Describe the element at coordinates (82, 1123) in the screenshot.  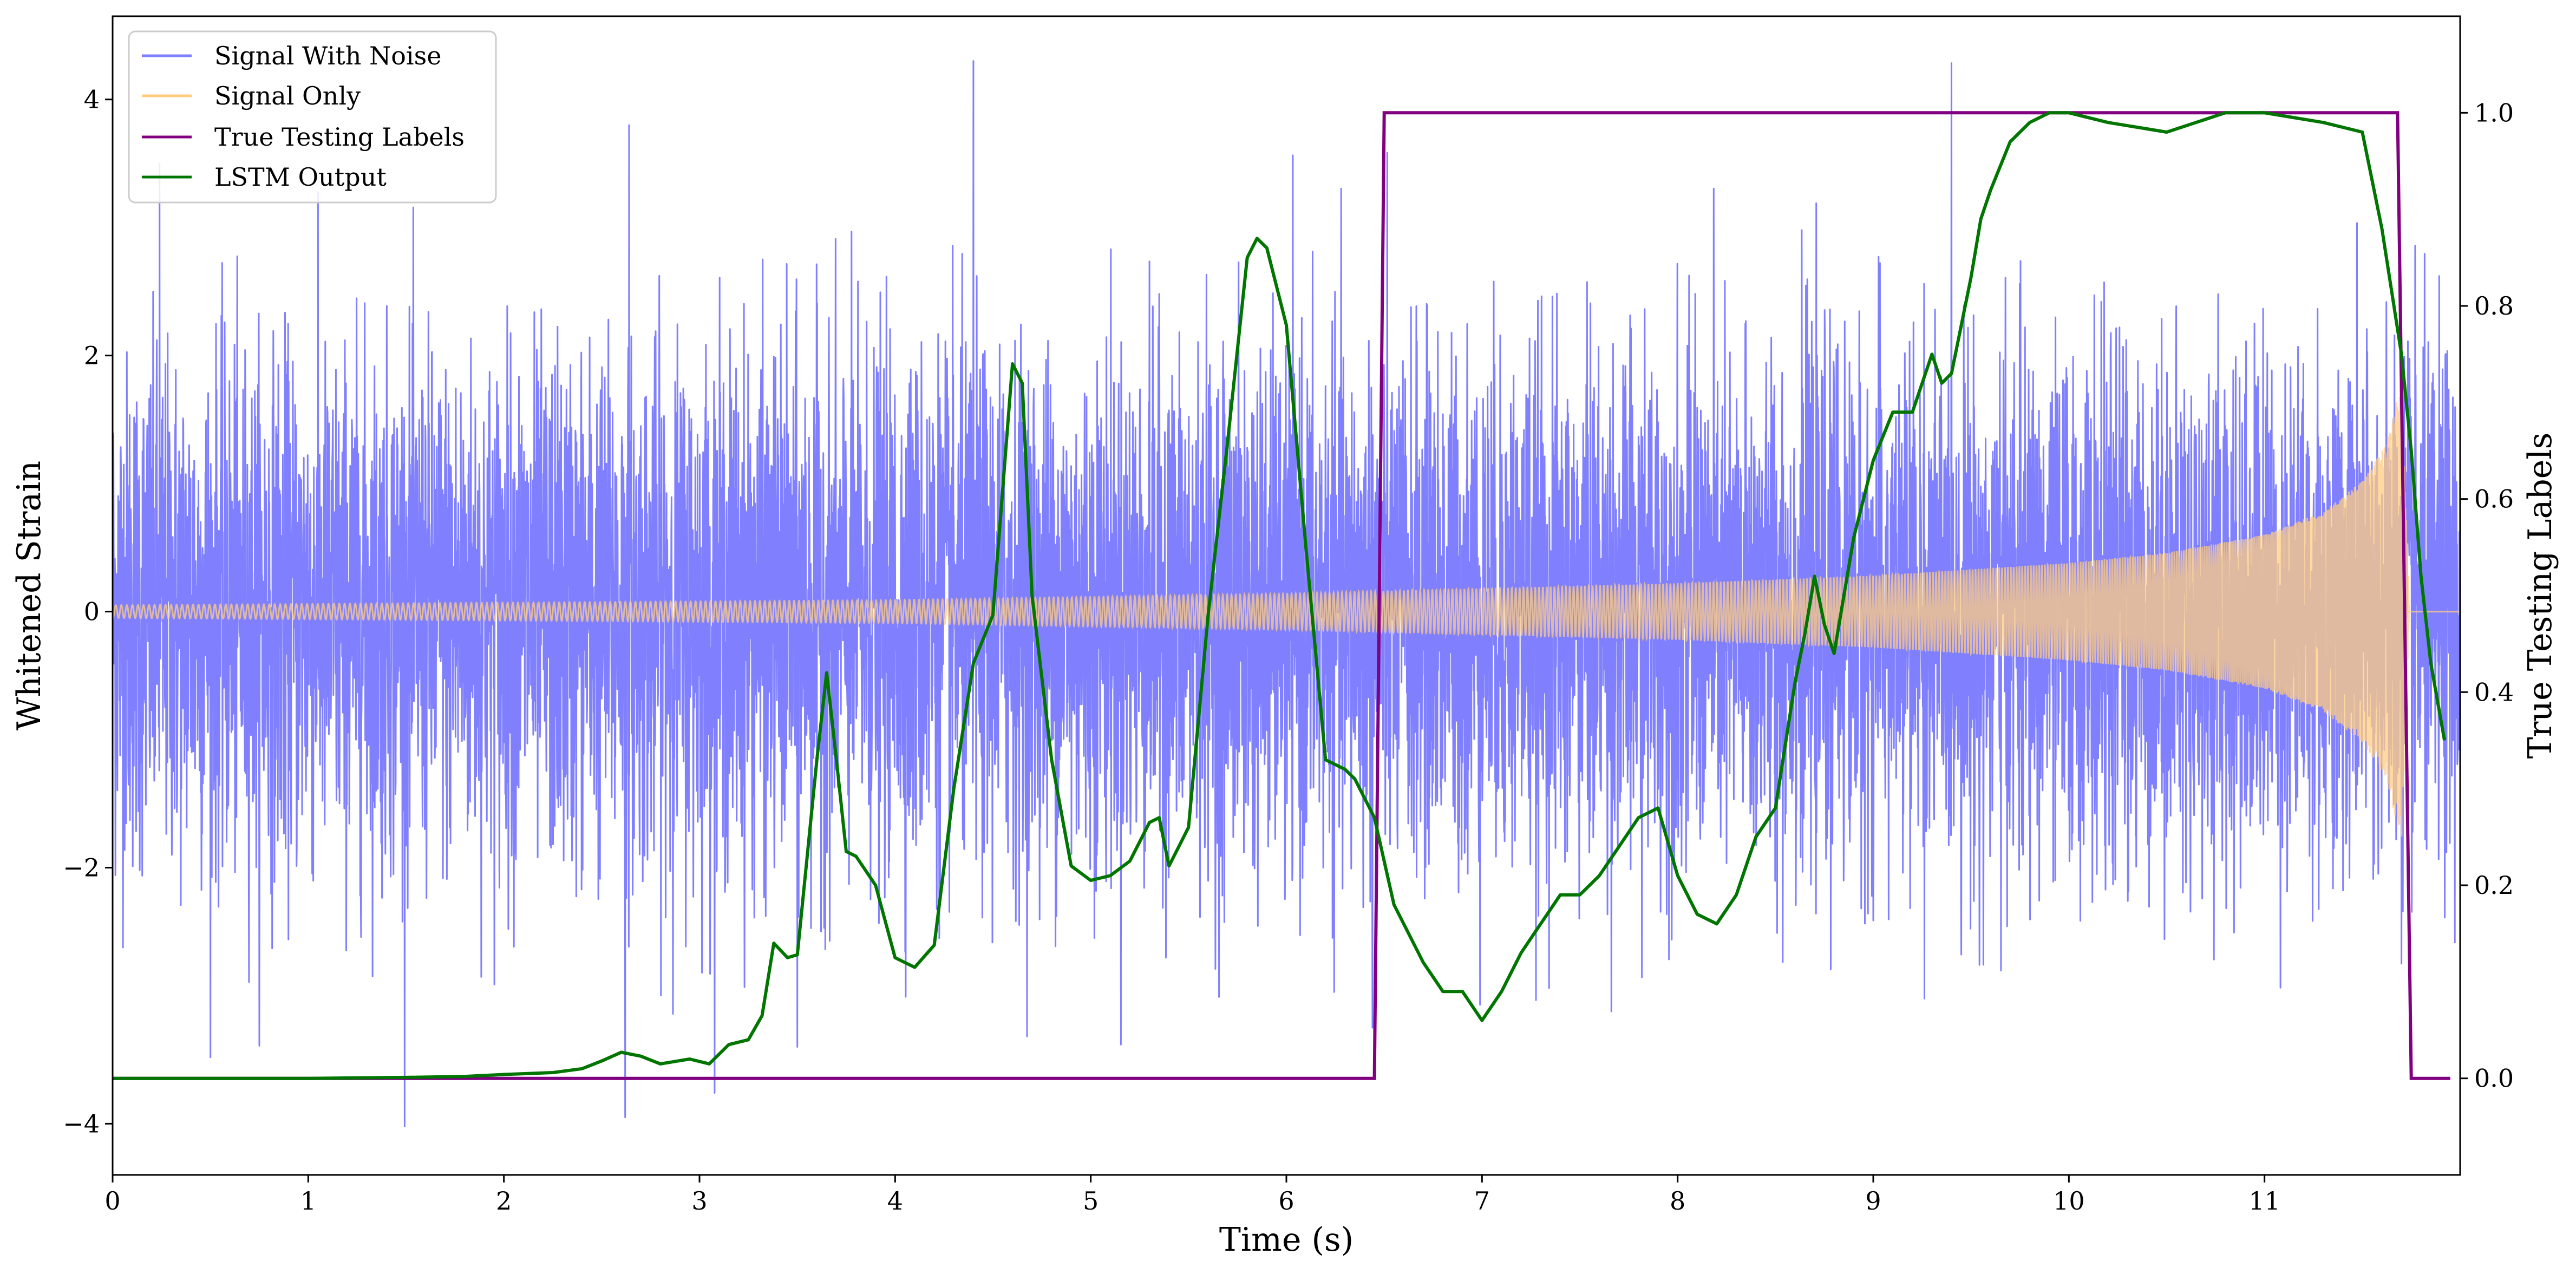
I see `y-tick-label: −4` at that location.